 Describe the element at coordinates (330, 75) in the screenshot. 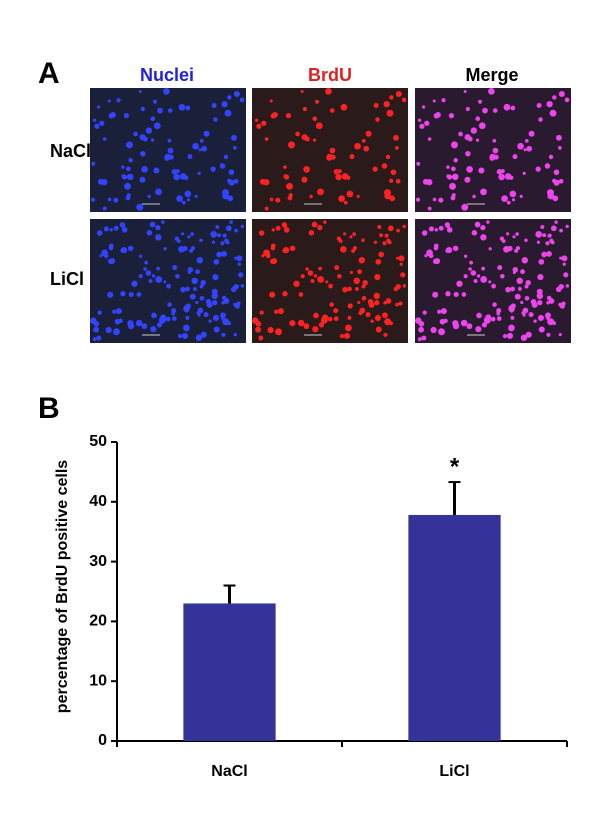

I see `column-header: BrdU` at that location.